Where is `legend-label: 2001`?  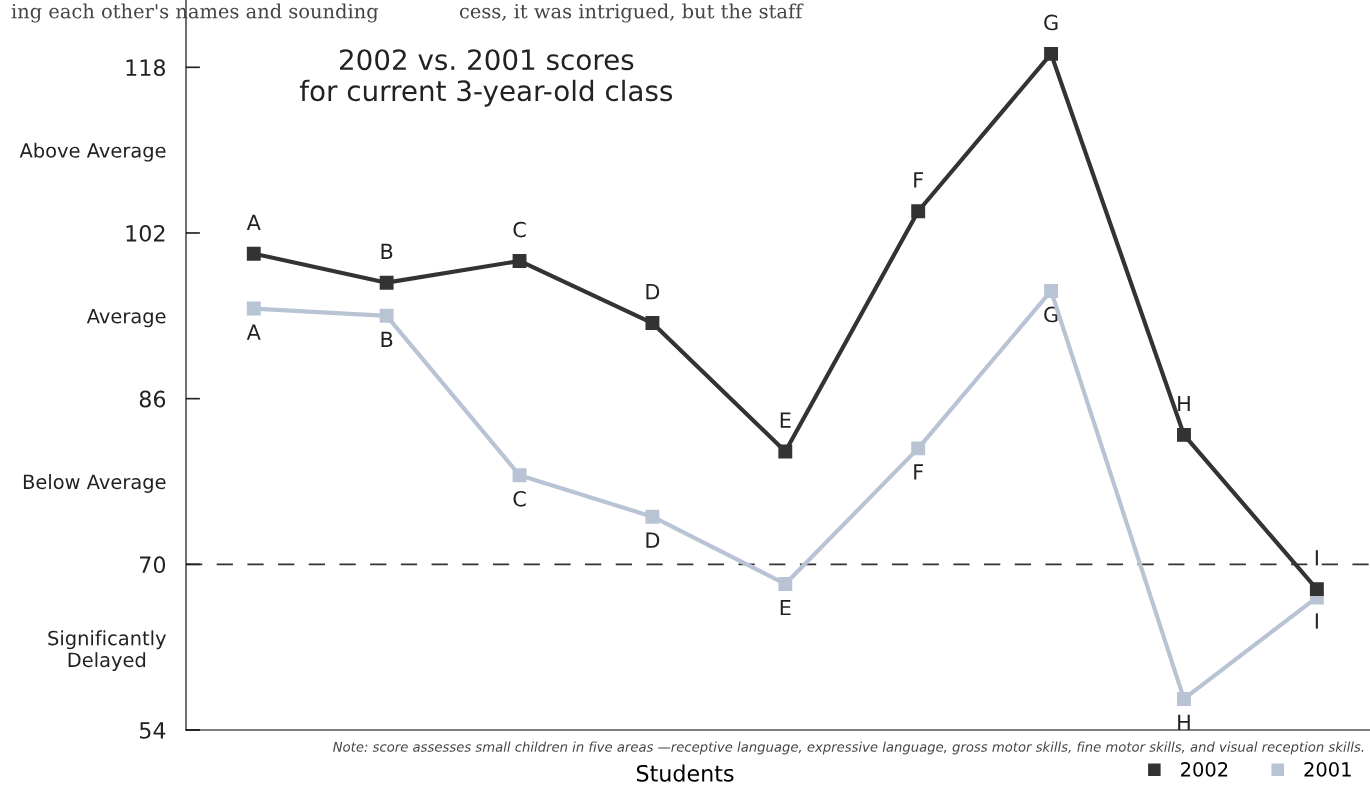
legend-label: 2001 is located at coordinates (1327, 769).